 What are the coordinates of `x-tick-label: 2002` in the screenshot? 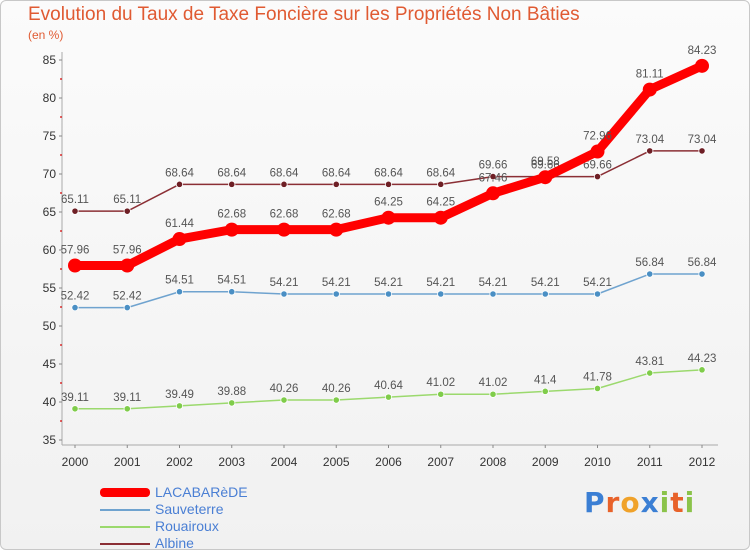 It's located at (179, 462).